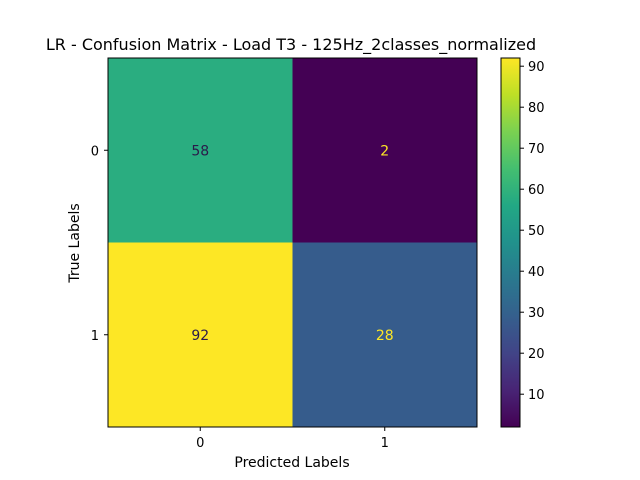  What do you see at coordinates (536, 272) in the screenshot?
I see `colorbar-tick-label: 40` at bounding box center [536, 272].